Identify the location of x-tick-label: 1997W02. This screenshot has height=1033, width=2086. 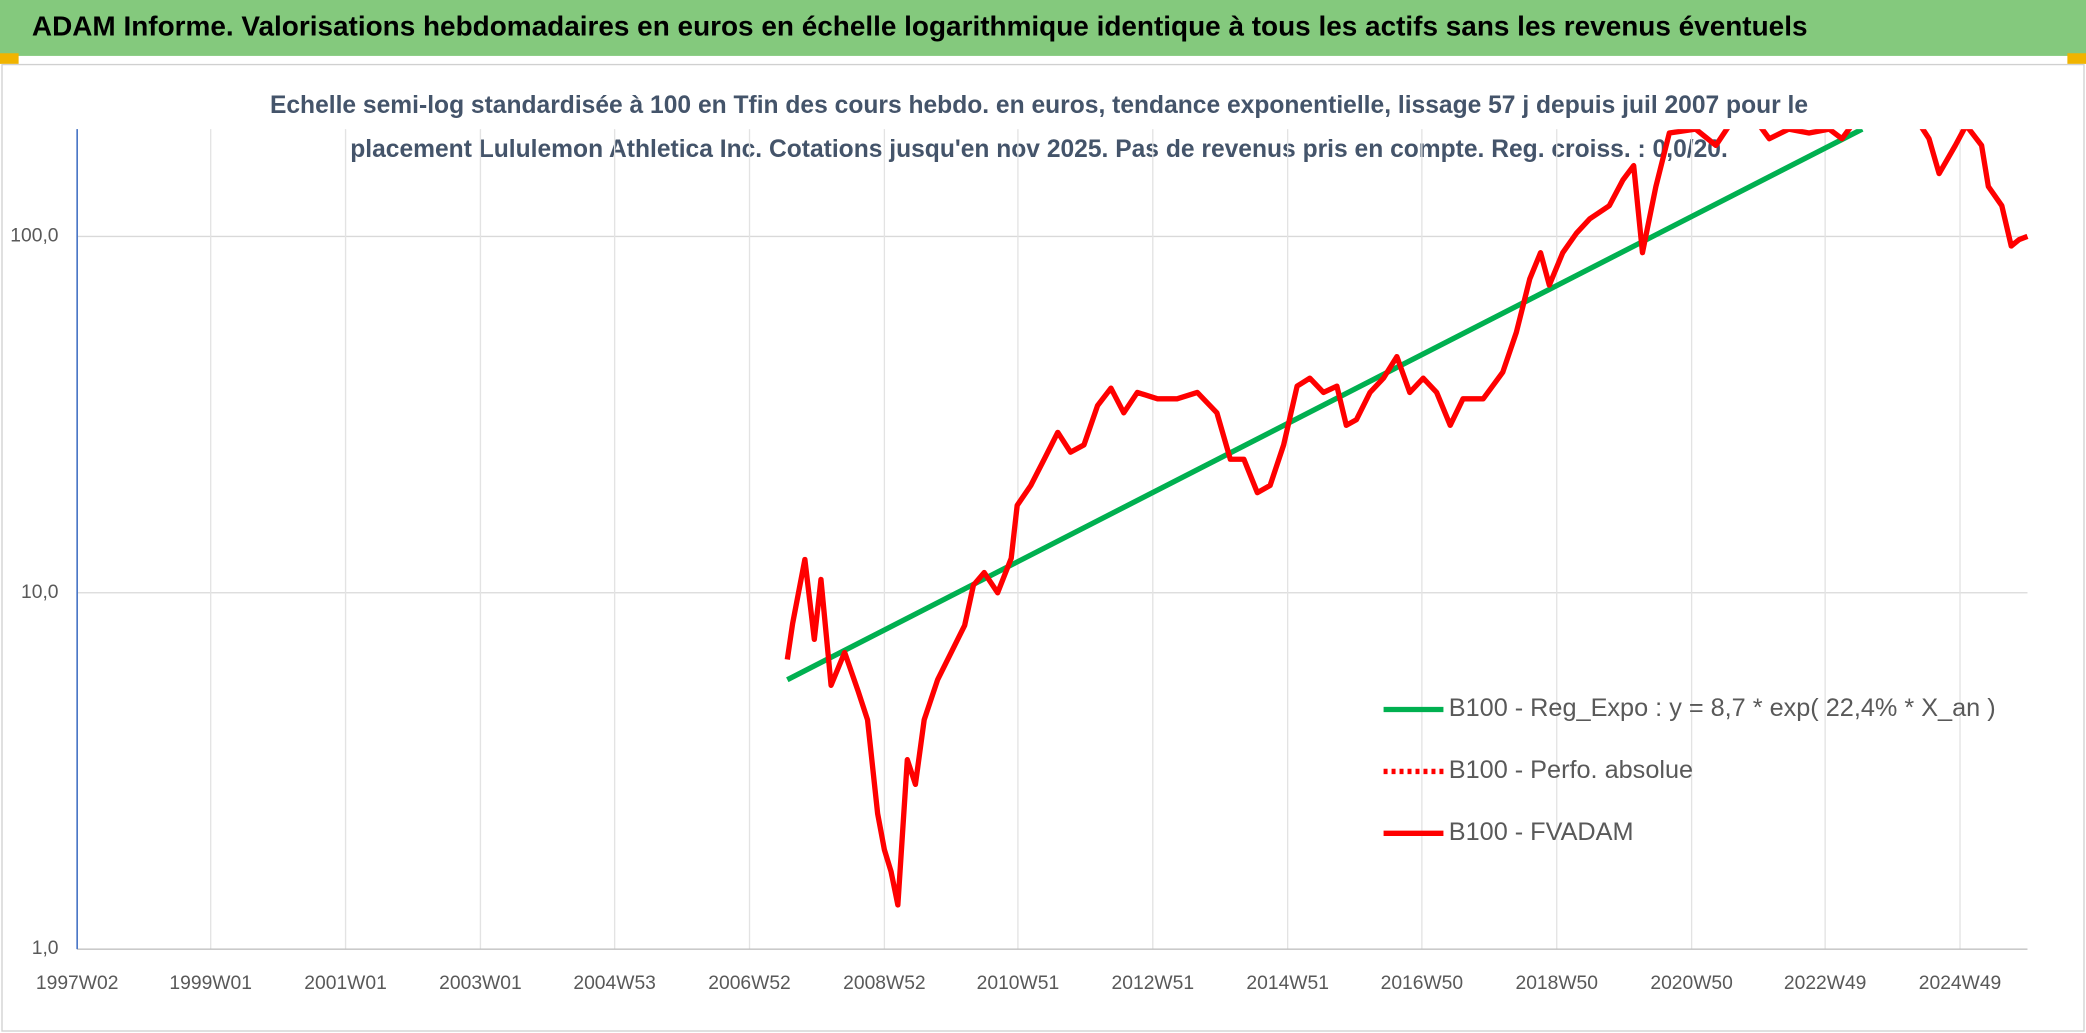
(77, 983).